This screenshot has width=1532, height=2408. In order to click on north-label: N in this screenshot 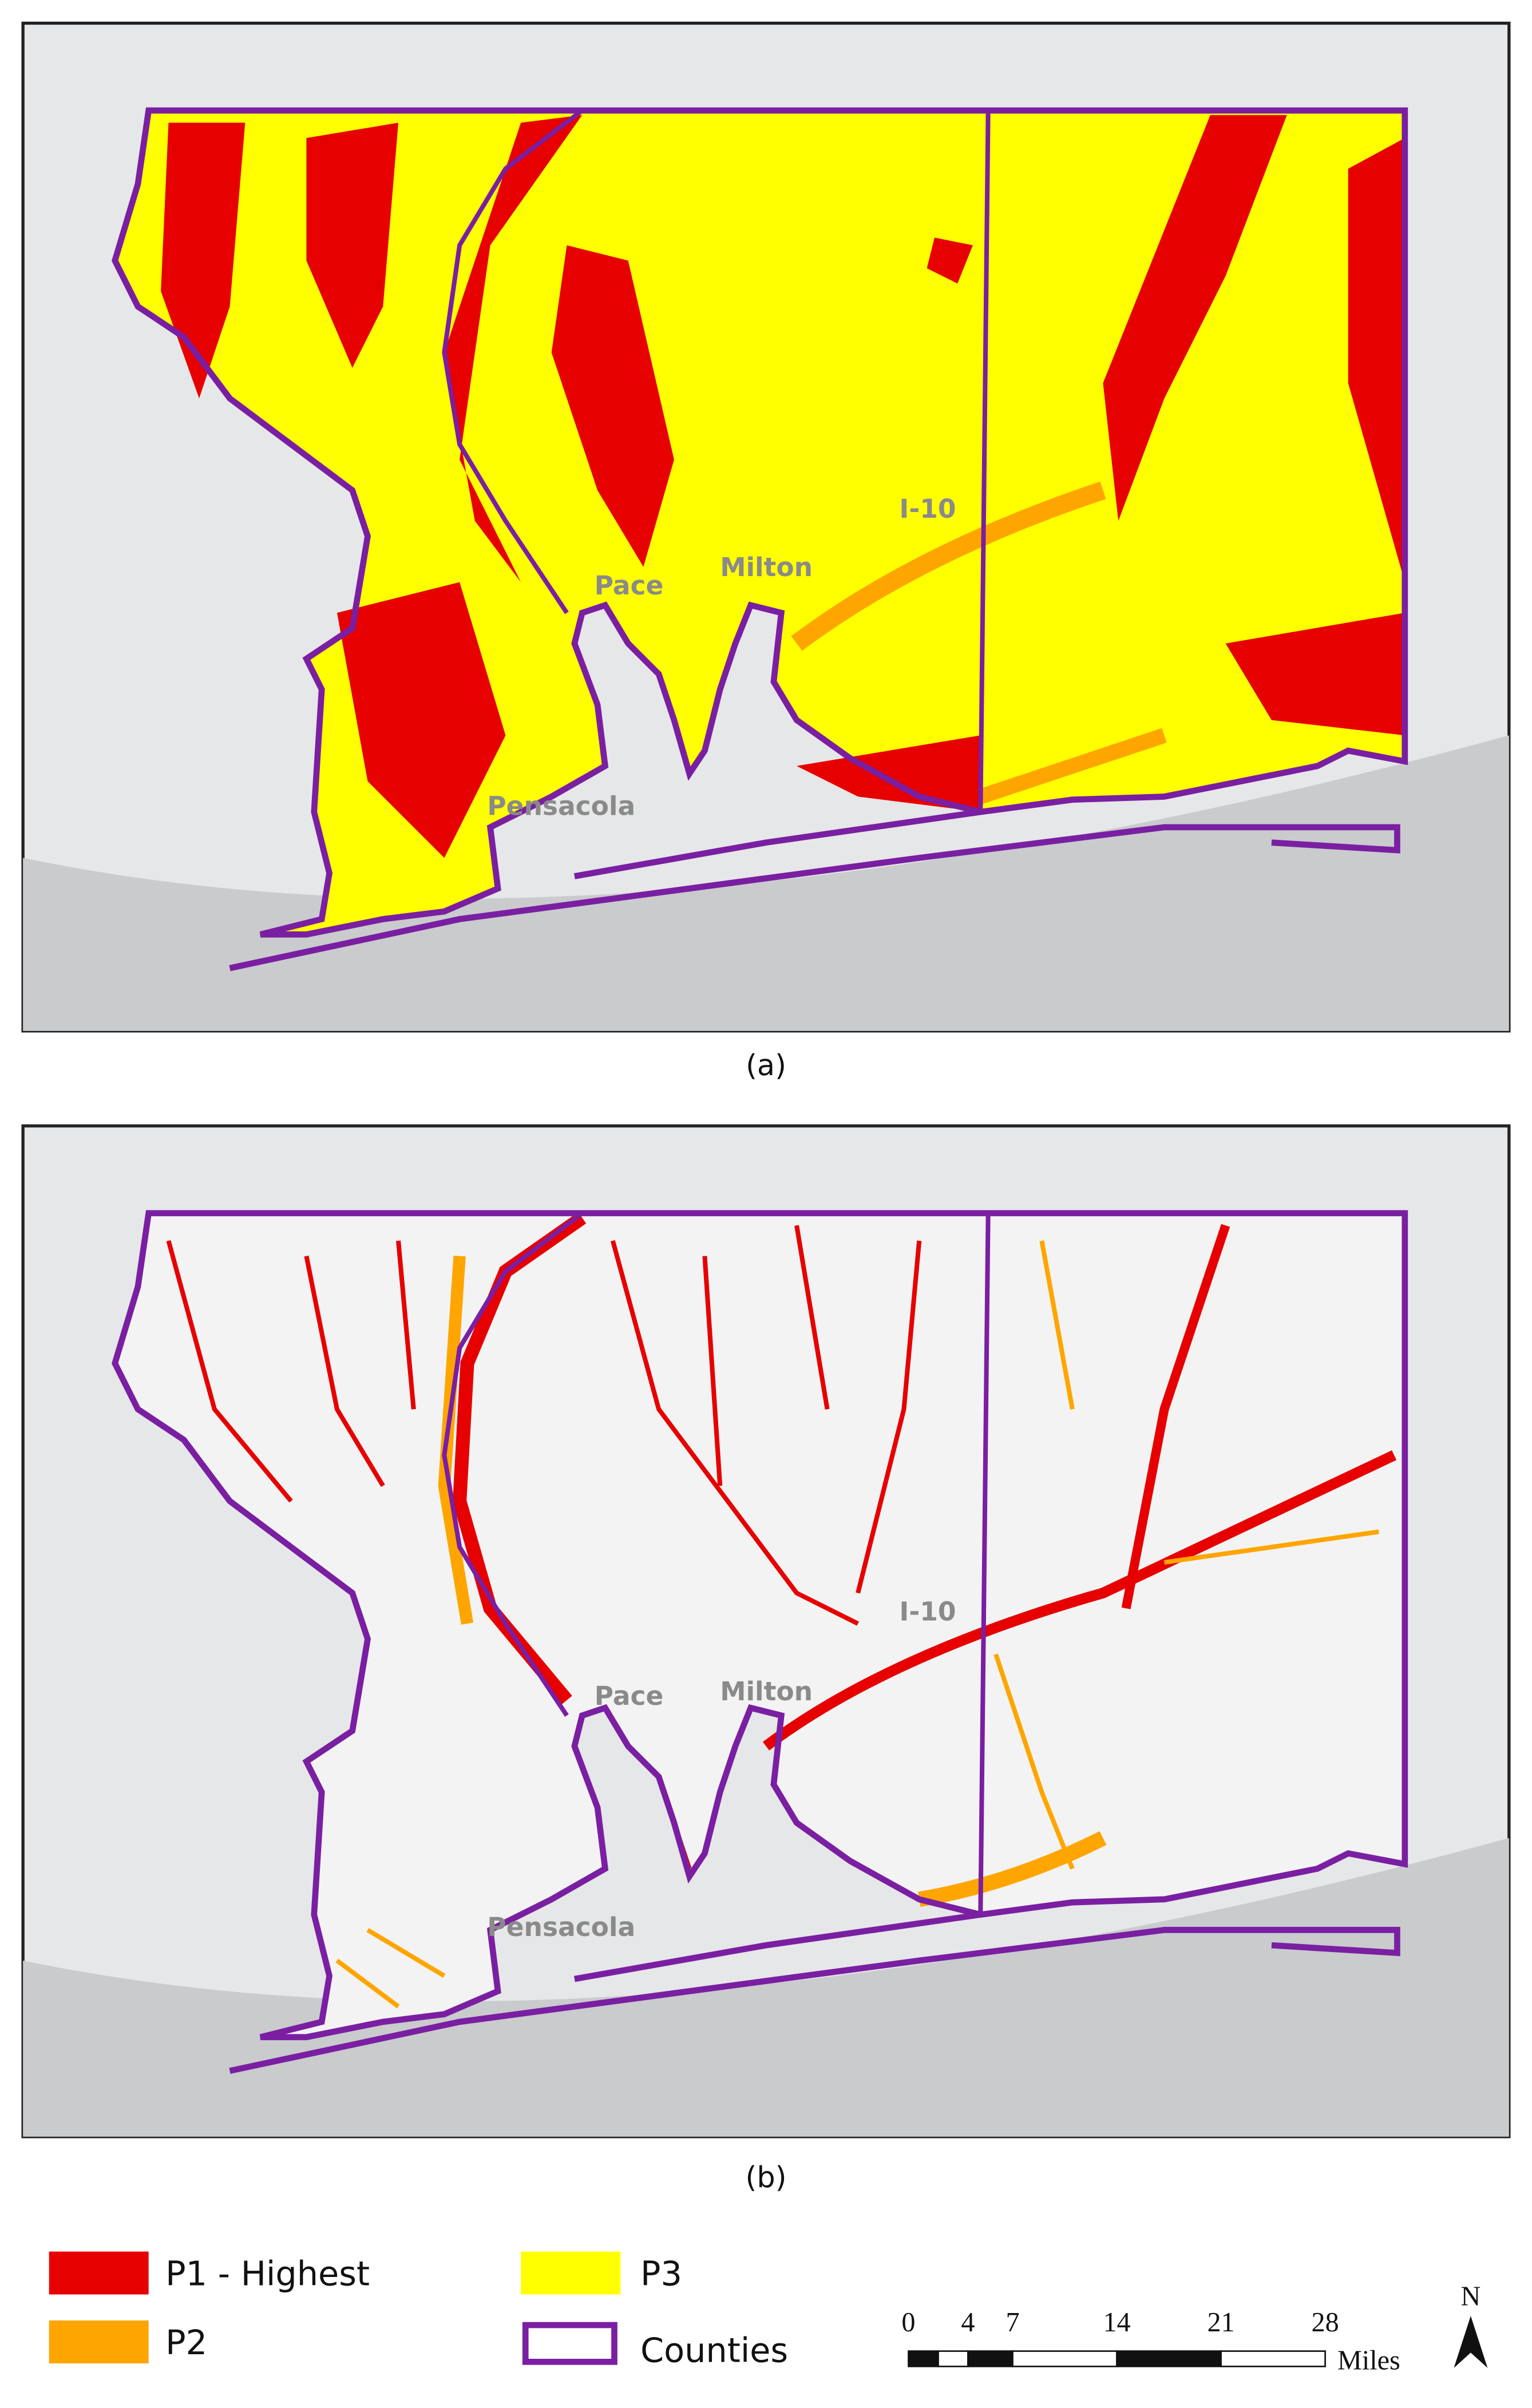, I will do `click(1471, 2296)`.